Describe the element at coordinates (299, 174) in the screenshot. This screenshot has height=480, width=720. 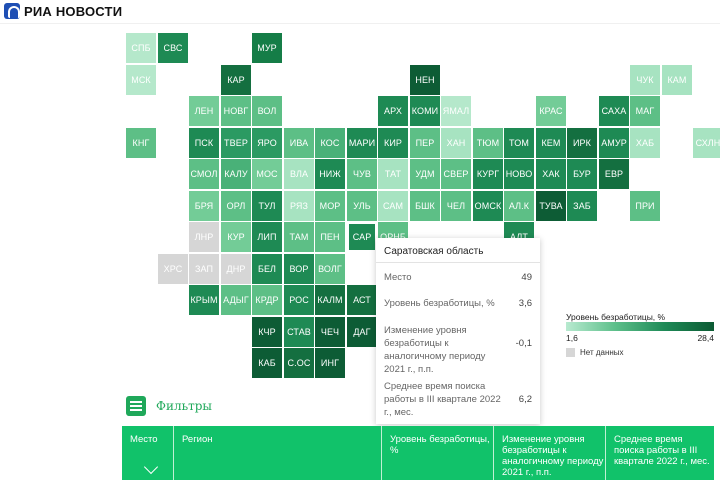
I see `region-tile: ВЛА` at that location.